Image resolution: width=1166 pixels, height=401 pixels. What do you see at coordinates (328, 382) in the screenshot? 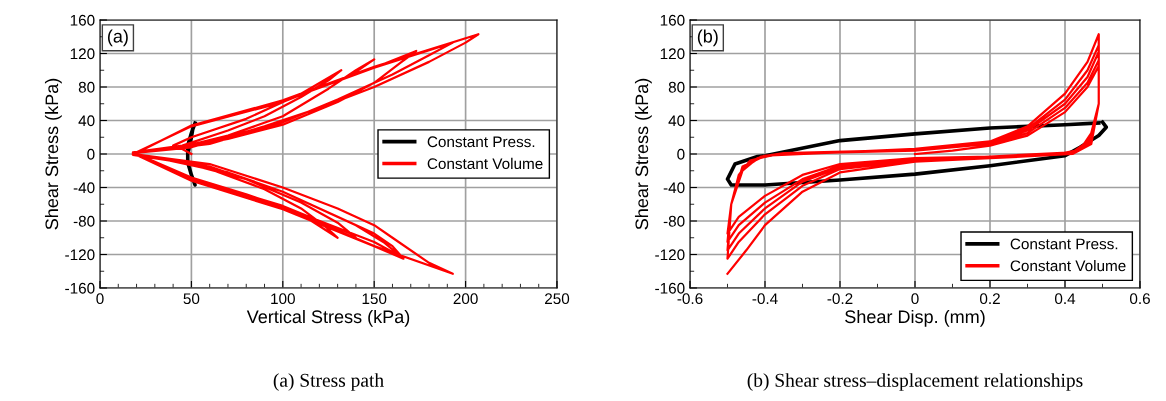
I see `text: (a) Stress path` at bounding box center [328, 382].